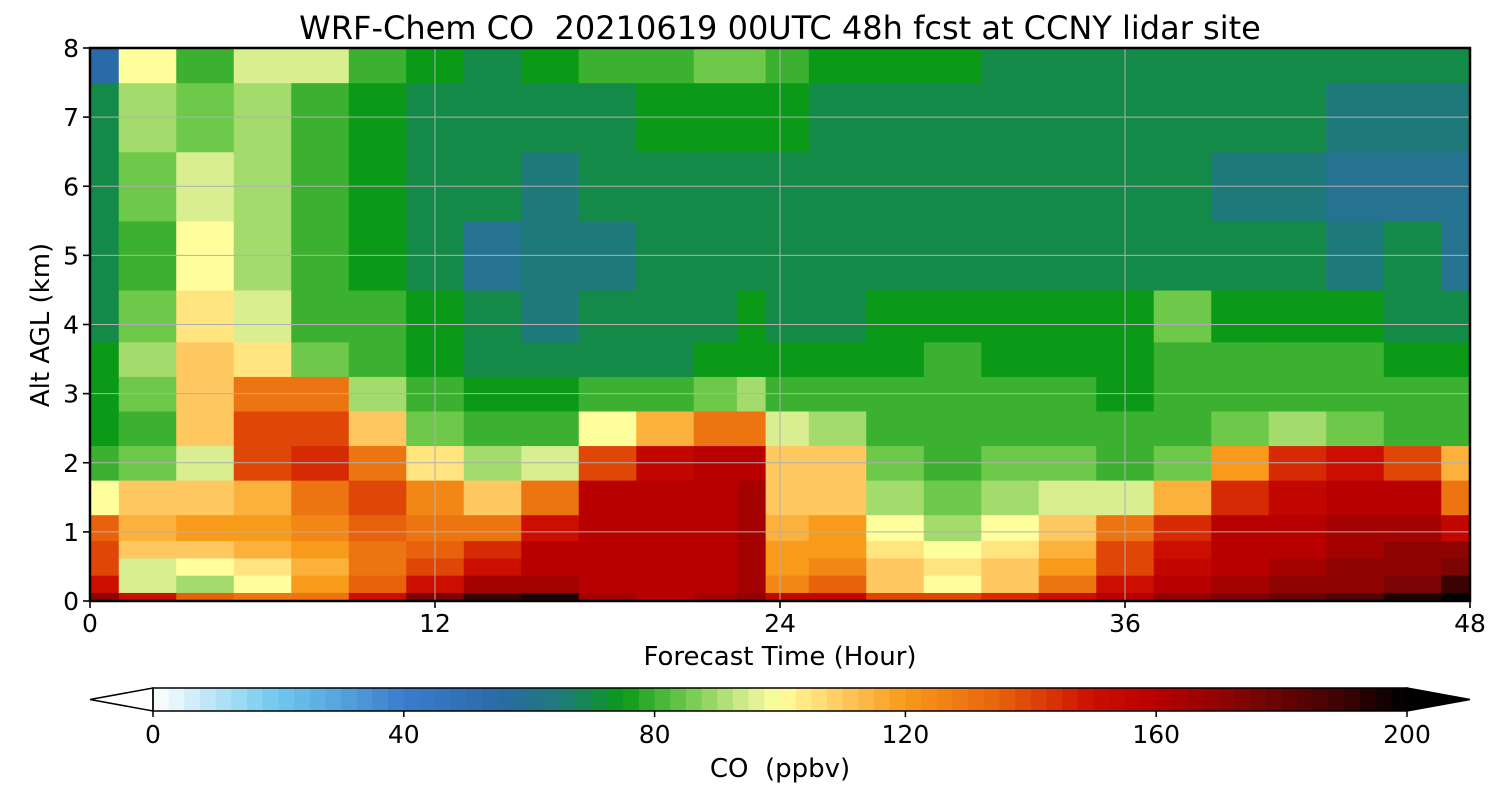  What do you see at coordinates (71, 394) in the screenshot?
I see `y-tick-label: 3` at bounding box center [71, 394].